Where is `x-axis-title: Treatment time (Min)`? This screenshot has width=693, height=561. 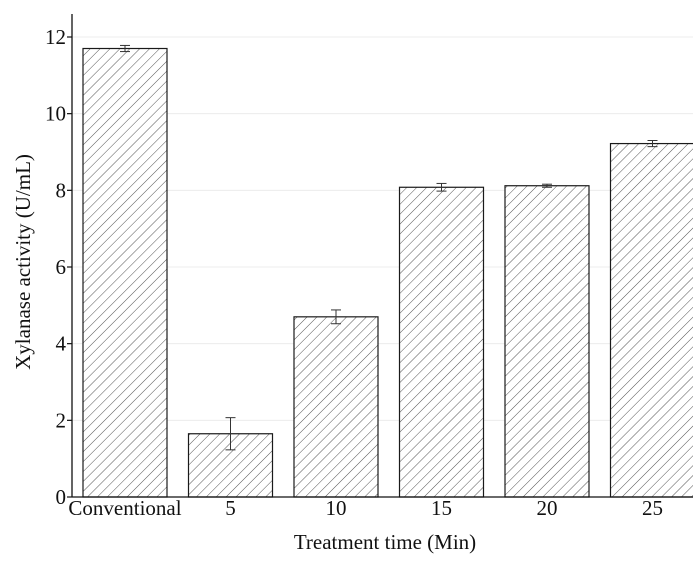 x-axis-title: Treatment time (Min) is located at coordinates (385, 542).